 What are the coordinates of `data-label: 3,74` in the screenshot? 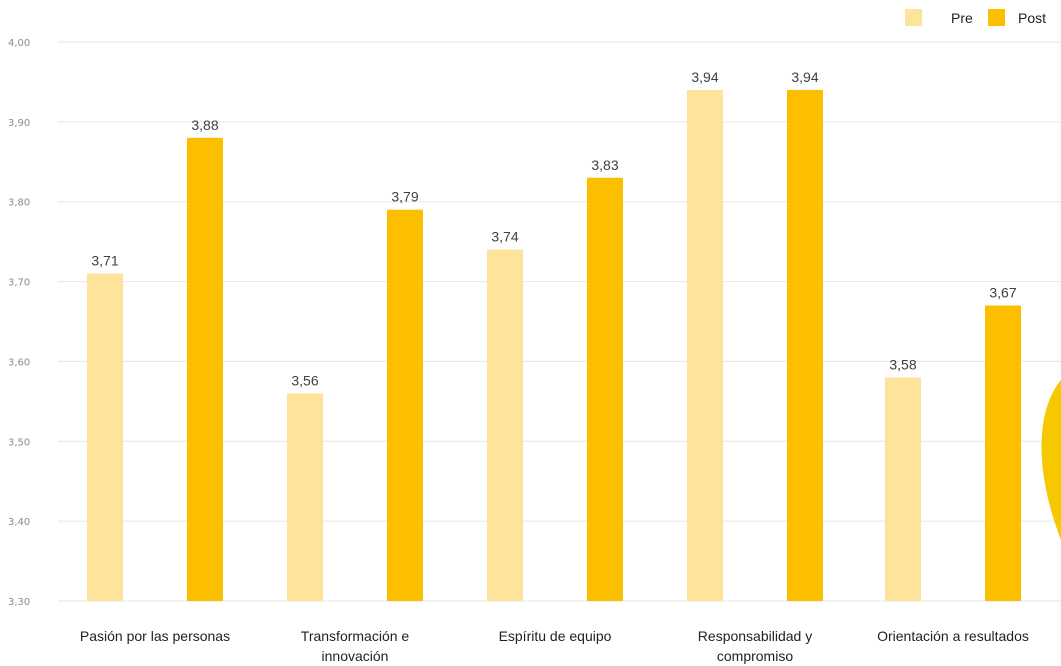 It's located at (504, 237).